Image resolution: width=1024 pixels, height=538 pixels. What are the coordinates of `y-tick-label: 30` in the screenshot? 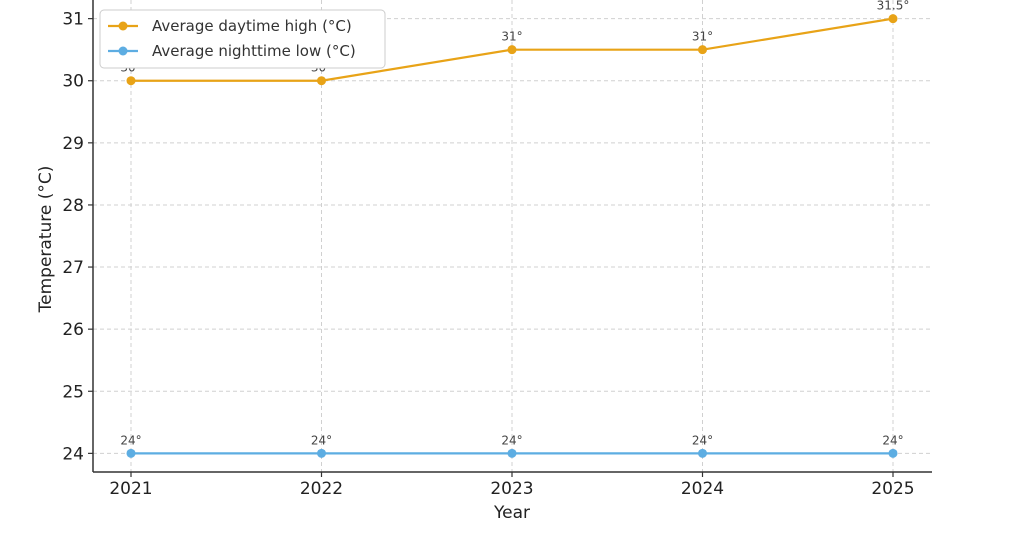 It's located at (73, 82).